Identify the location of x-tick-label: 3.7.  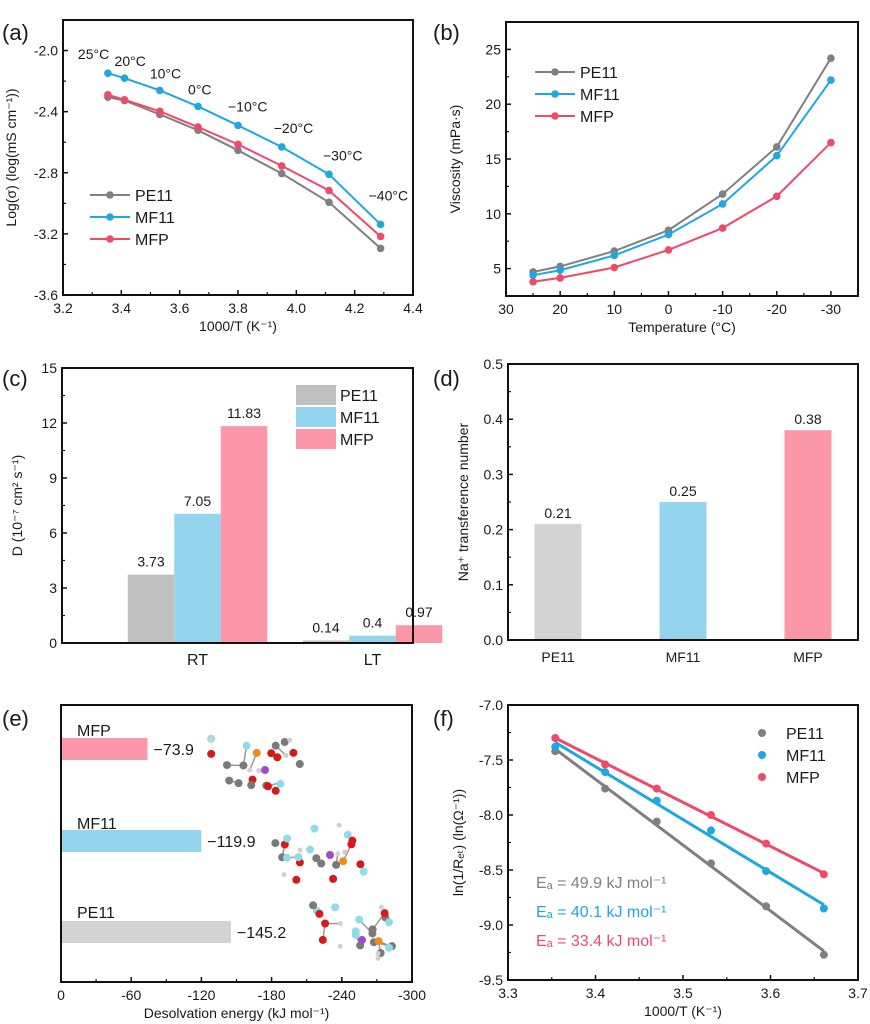
(858, 993).